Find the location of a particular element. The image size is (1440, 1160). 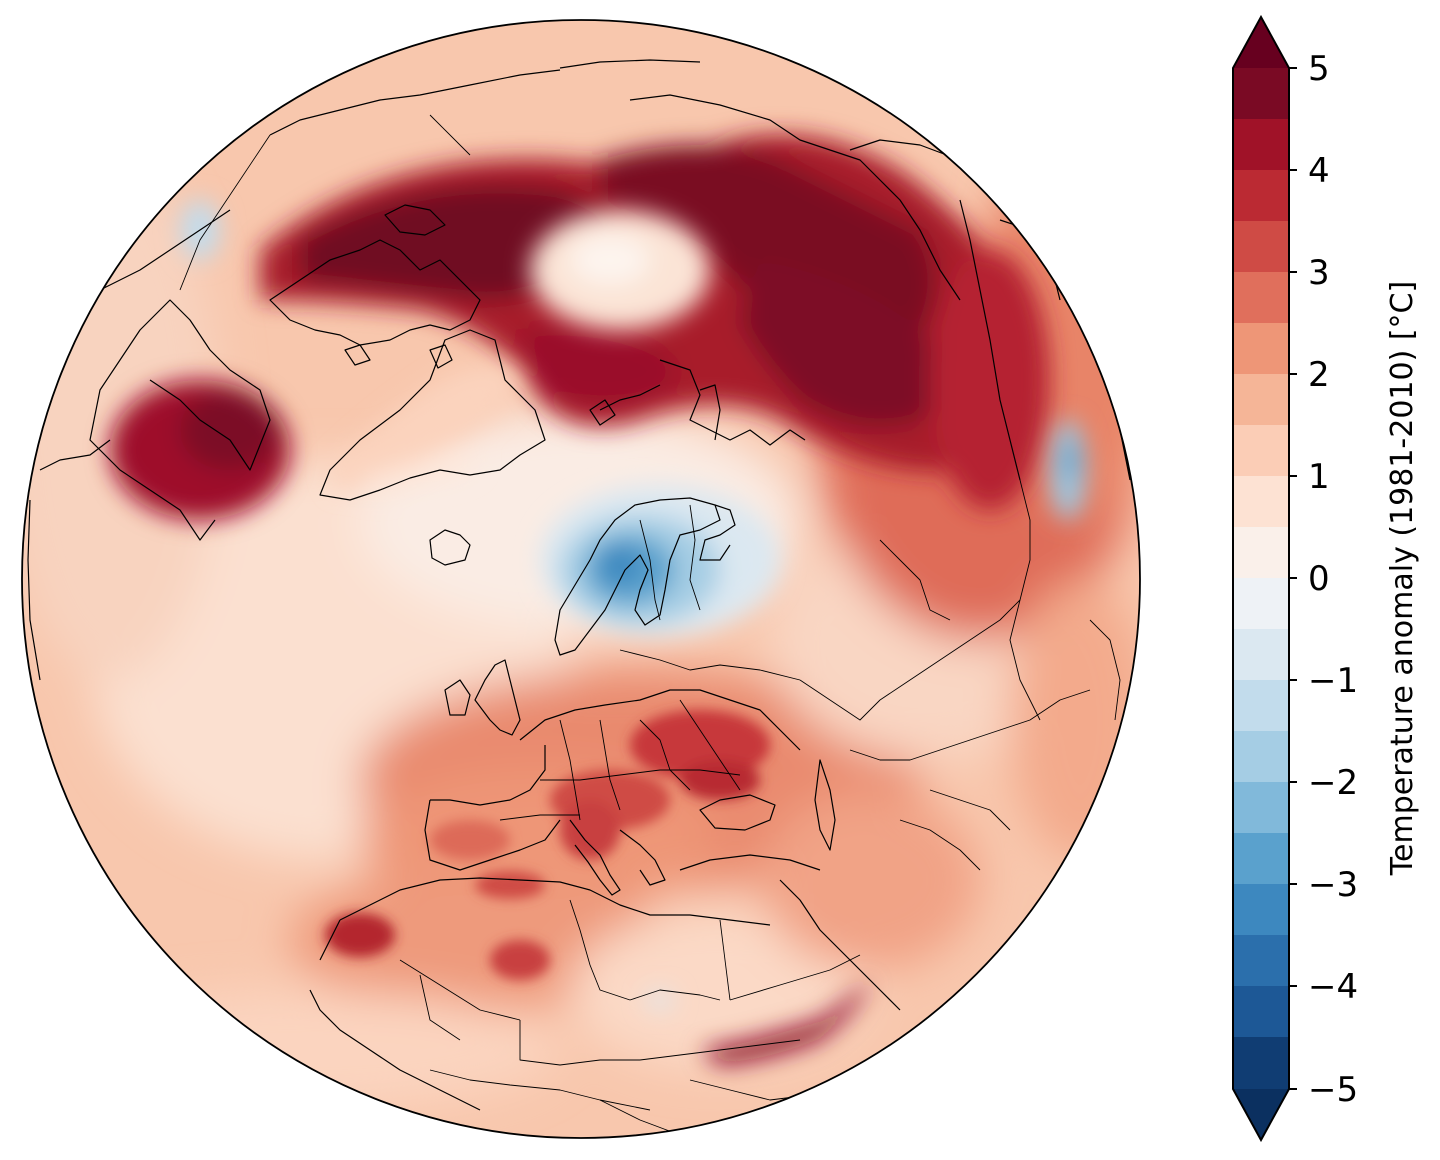

tick-label-m2: −2 is located at coordinates (1333, 783).